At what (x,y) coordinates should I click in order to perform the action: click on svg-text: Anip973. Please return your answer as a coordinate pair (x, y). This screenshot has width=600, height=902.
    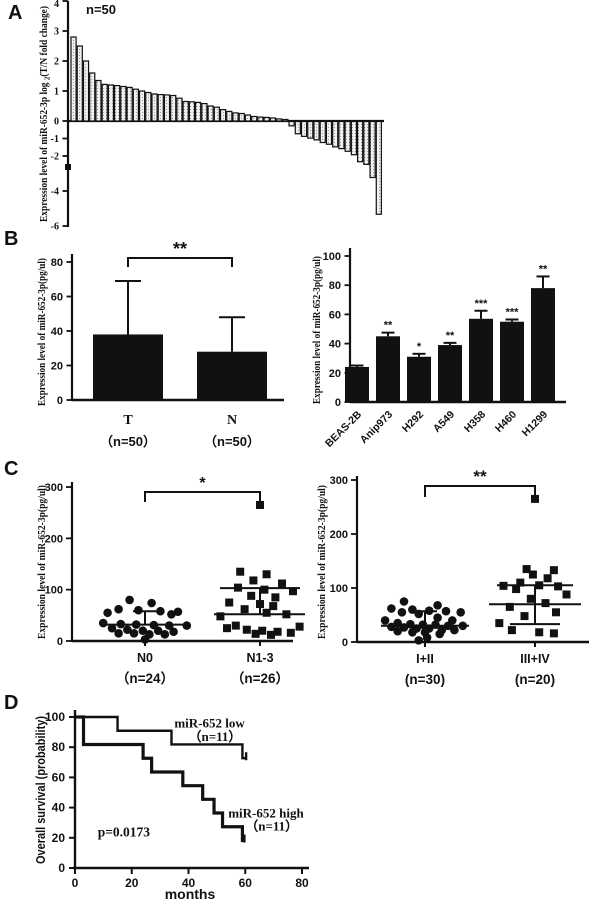
    Looking at the image, I should click on (376, 427).